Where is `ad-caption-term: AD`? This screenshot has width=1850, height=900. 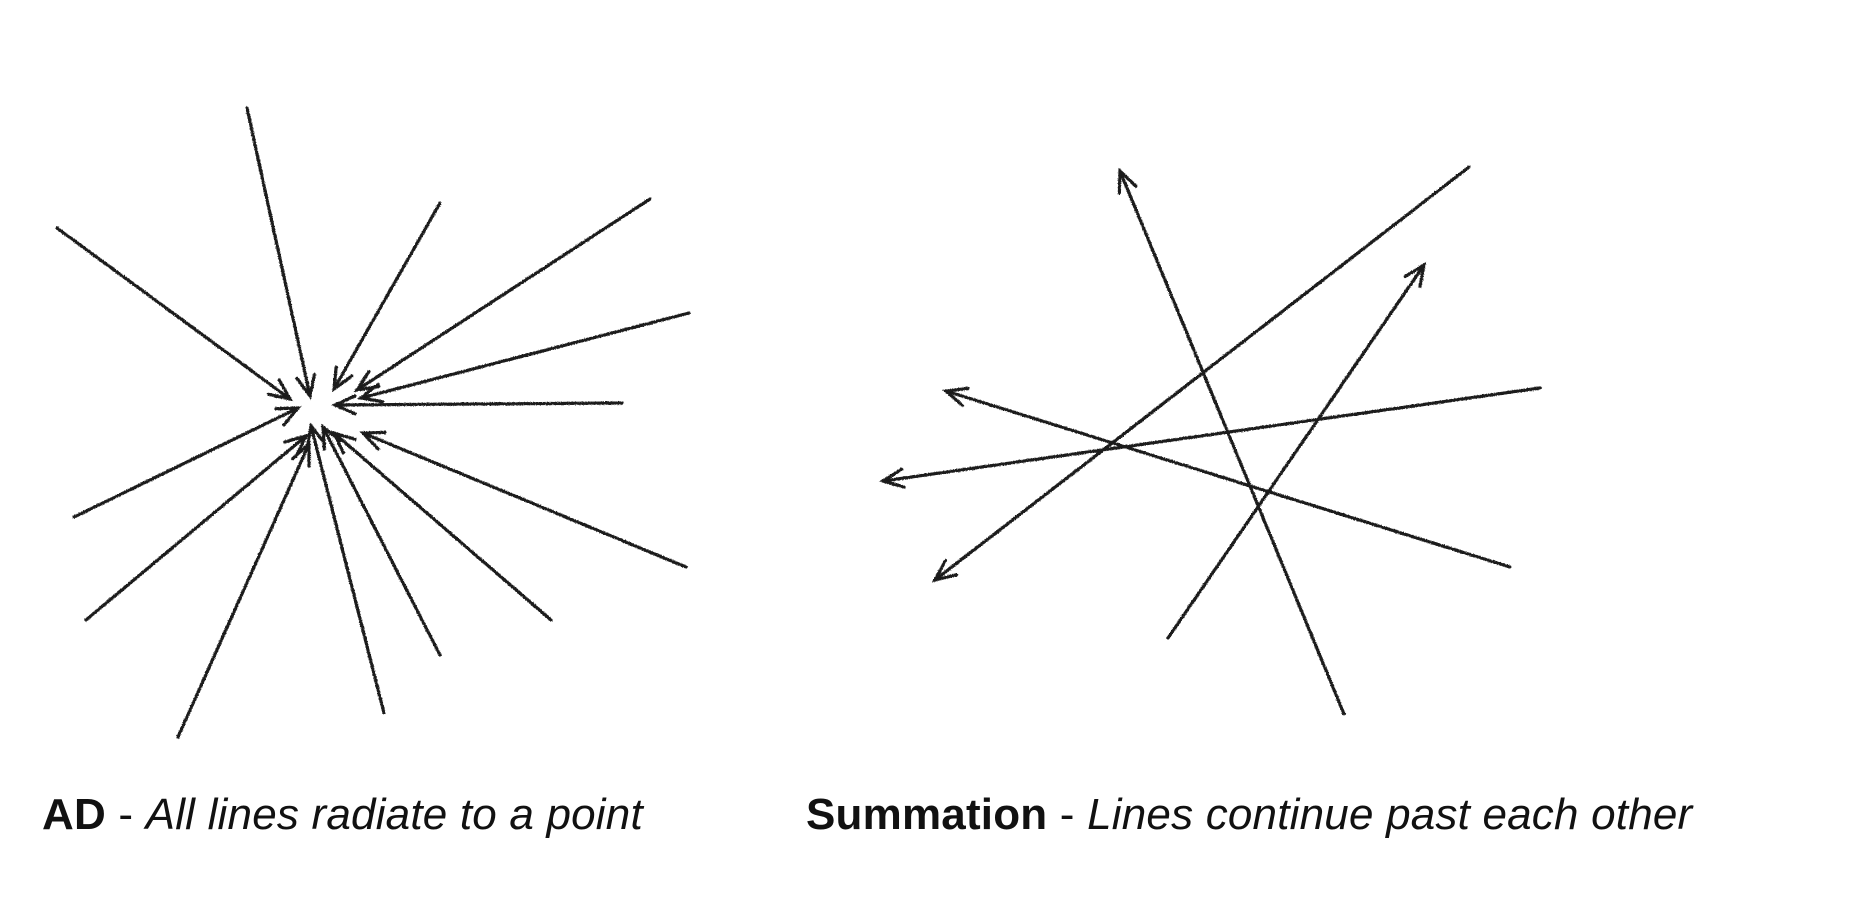
ad-caption-term: AD is located at coordinates (74, 814).